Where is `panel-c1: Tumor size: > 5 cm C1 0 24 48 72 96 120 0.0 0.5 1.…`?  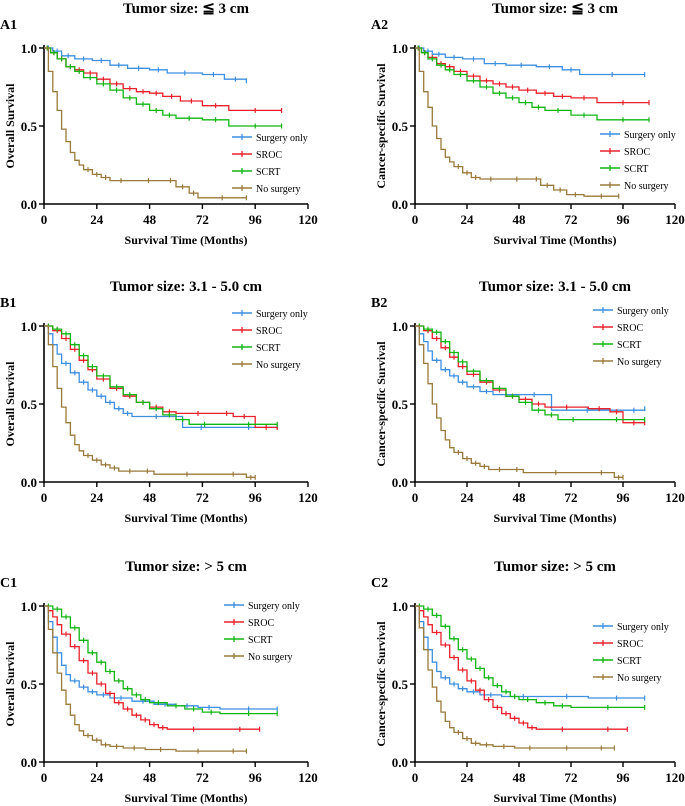
panel-c1: Tumor size: > 5 cm C1 0 24 48 72 96 120 0.0 0.5 1.… is located at coordinates (159, 682).